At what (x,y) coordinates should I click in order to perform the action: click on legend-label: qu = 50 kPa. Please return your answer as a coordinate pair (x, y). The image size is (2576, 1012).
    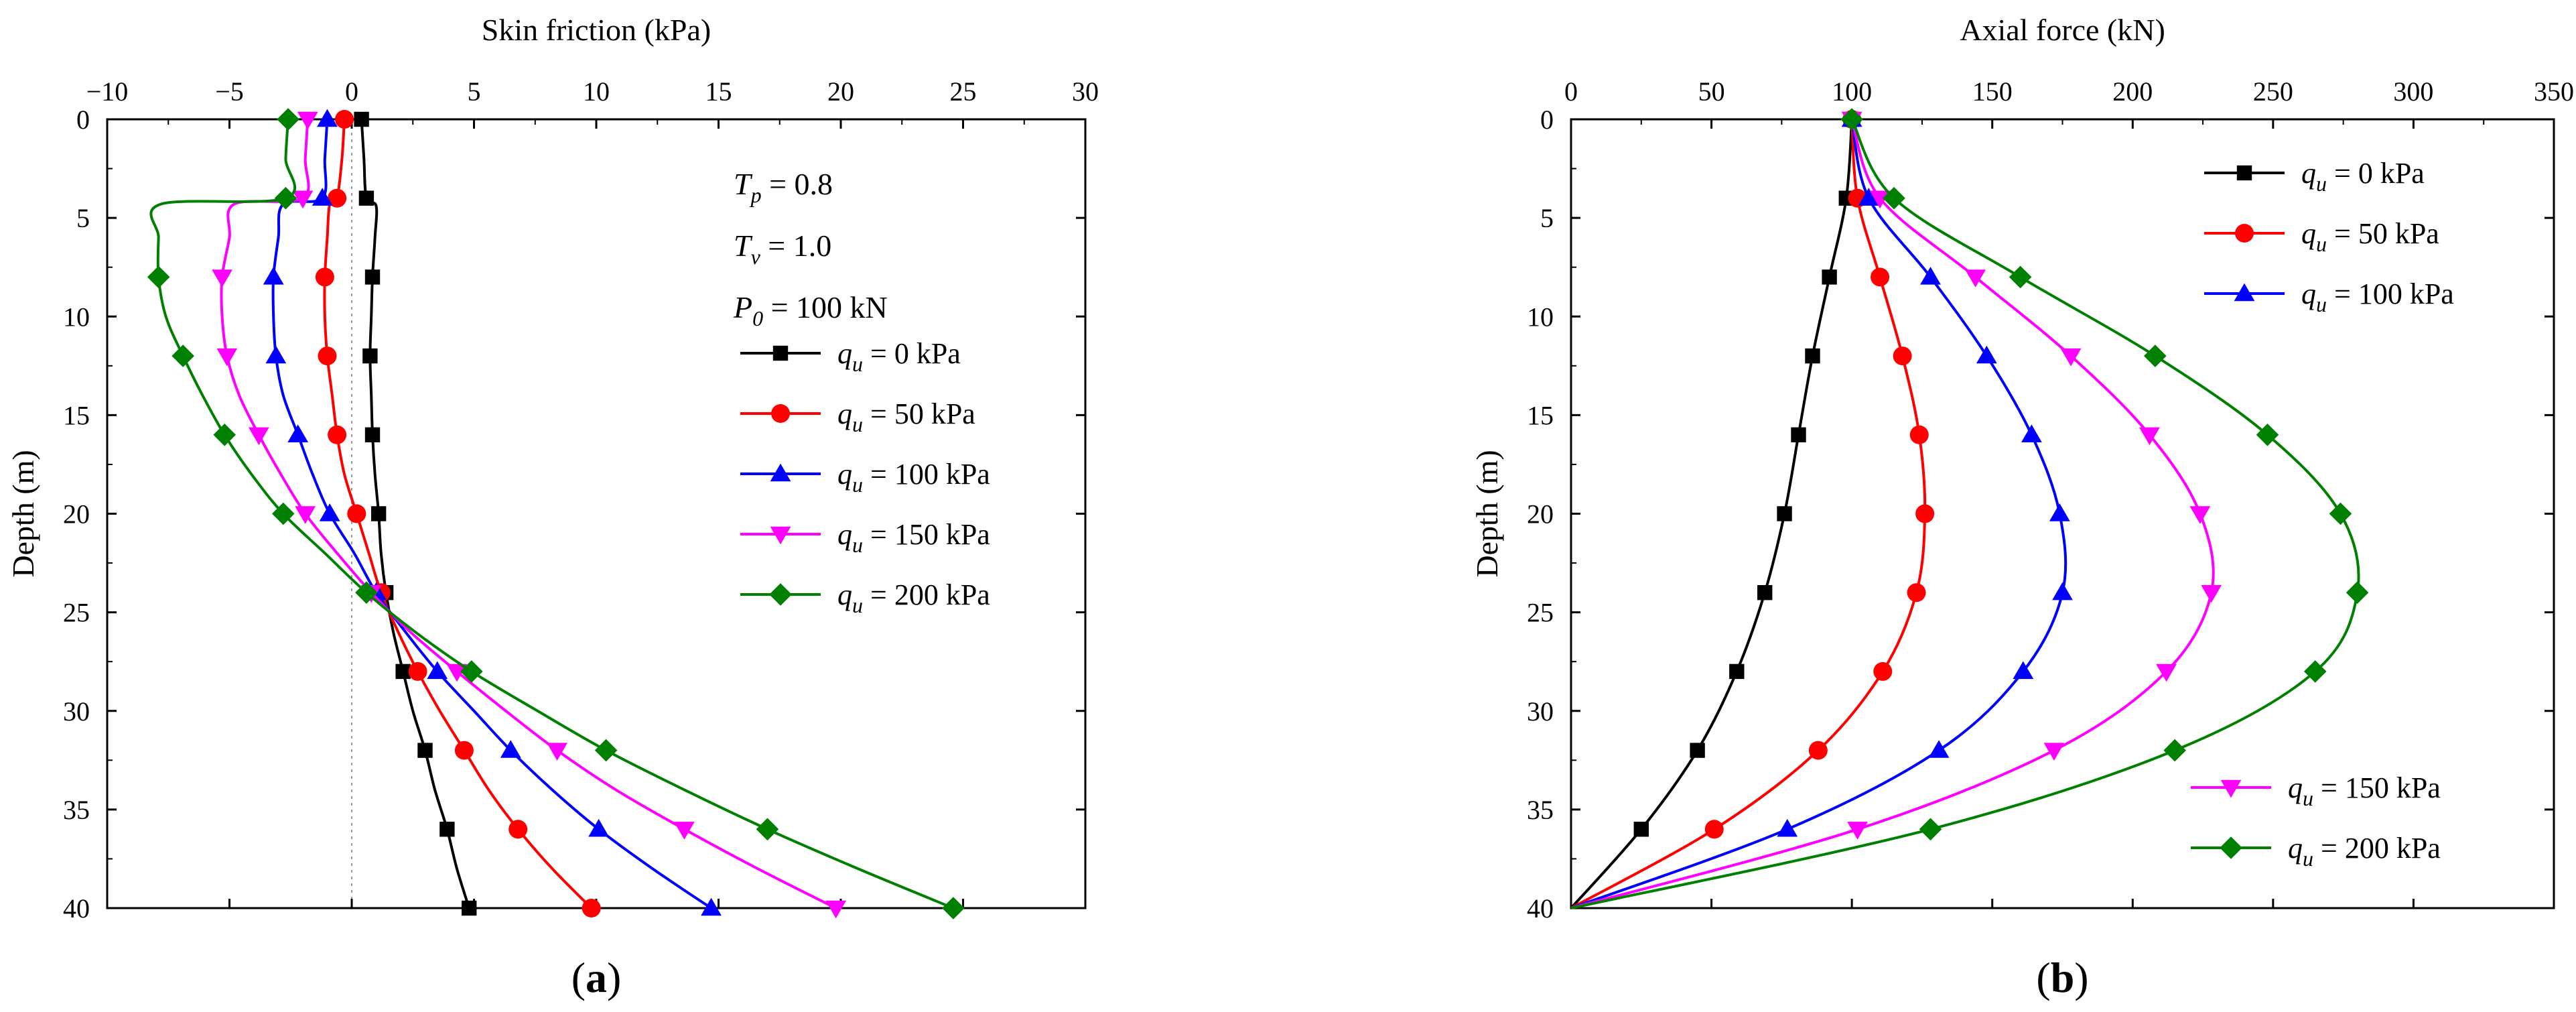
    Looking at the image, I should click on (2370, 236).